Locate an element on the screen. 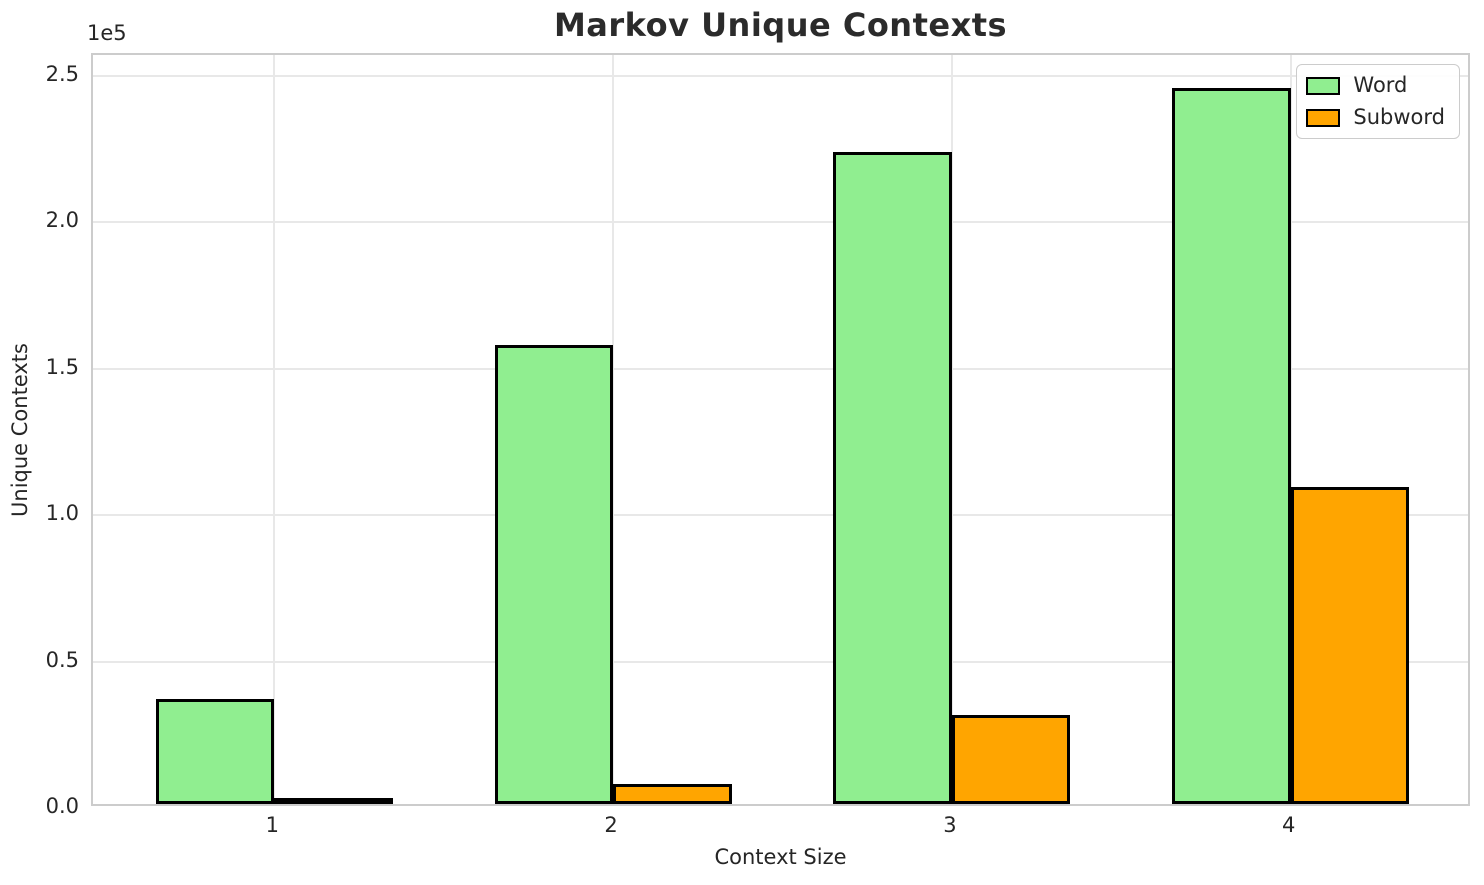  legend-item-subword: Subword is located at coordinates (1375, 117).